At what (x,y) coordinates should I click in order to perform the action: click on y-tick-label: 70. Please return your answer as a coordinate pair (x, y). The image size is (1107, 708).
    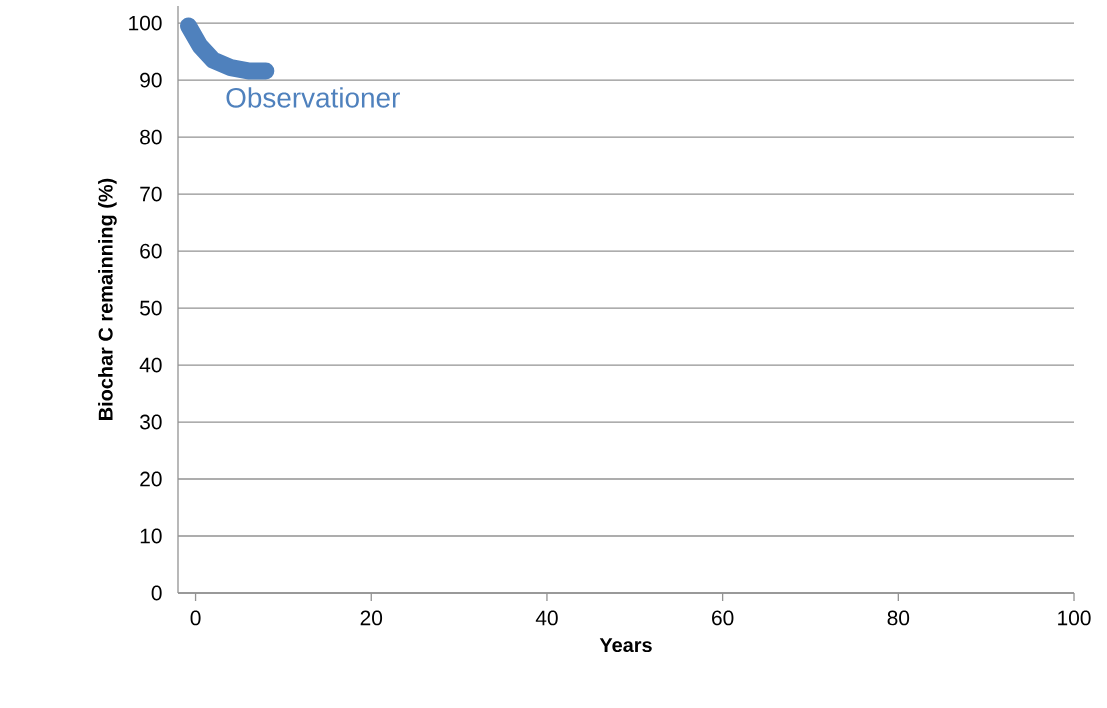
    Looking at the image, I should click on (151, 194).